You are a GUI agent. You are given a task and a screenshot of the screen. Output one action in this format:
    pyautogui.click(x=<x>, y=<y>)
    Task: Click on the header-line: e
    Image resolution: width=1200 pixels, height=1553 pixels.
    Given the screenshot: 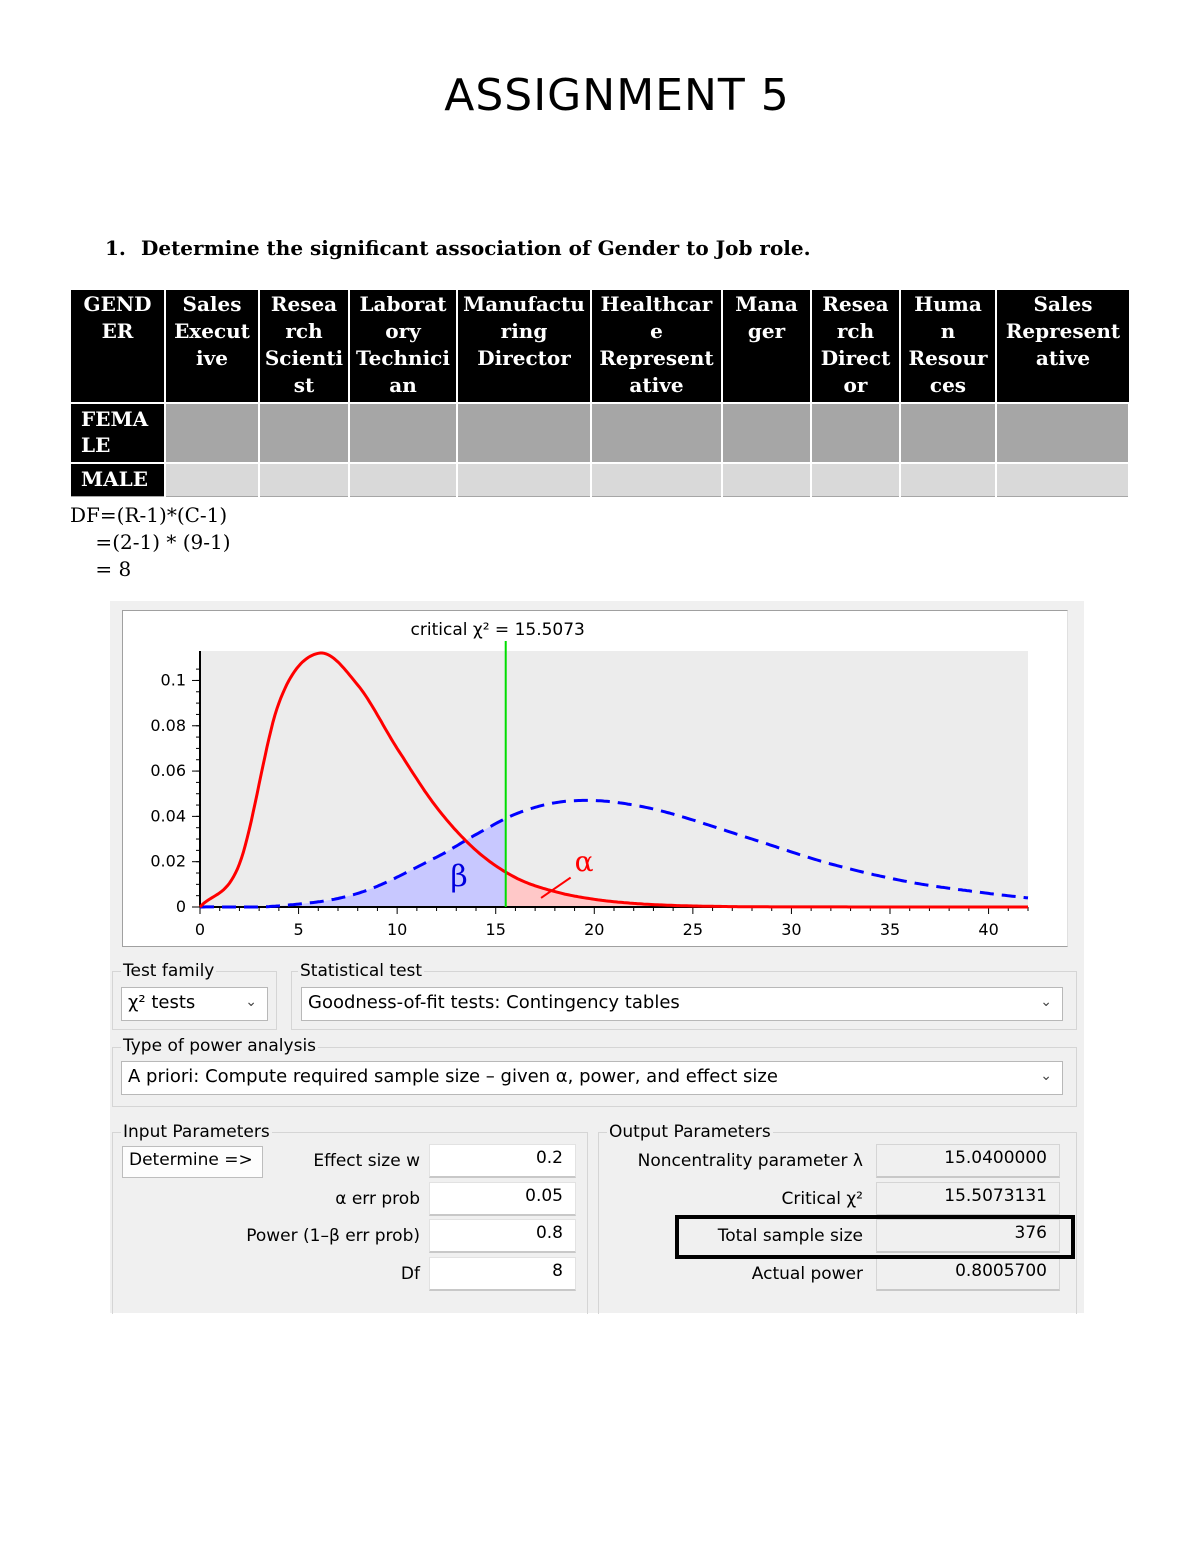 What is the action you would take?
    pyautogui.click(x=656, y=331)
    